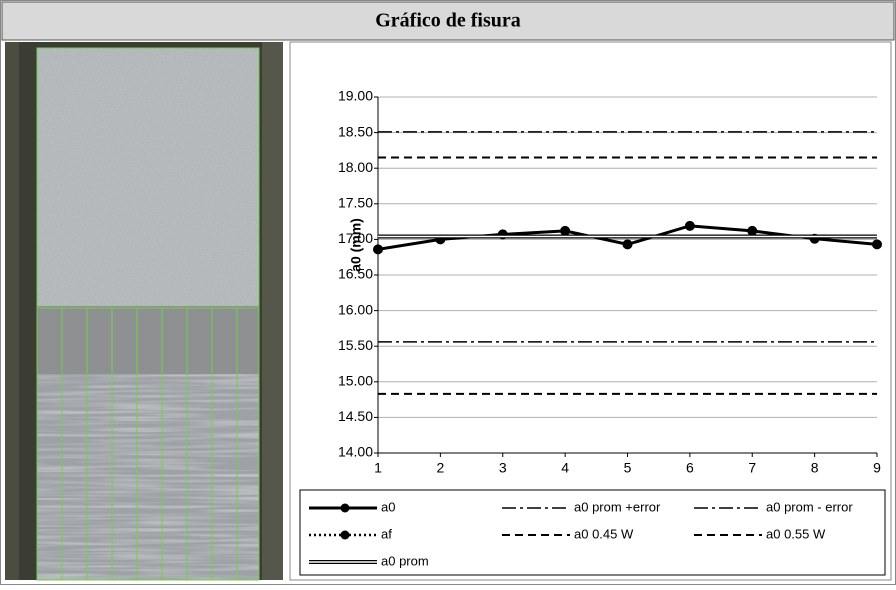 This screenshot has width=896, height=590. What do you see at coordinates (355, 381) in the screenshot?
I see `y-tick-label: 15.00` at bounding box center [355, 381].